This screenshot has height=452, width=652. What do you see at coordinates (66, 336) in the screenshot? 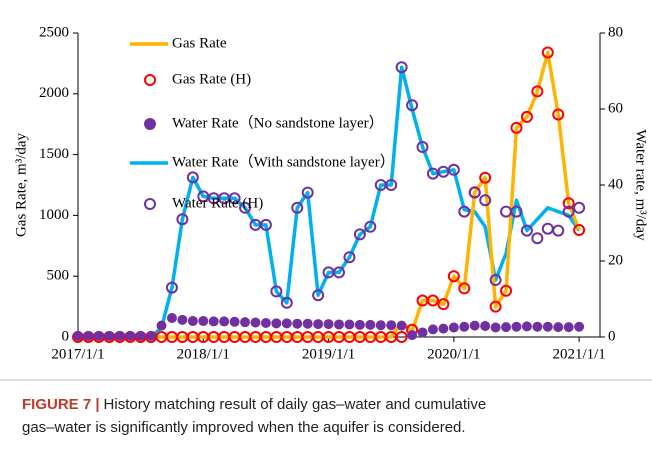
I see `y-tick-label: 0` at bounding box center [66, 336].